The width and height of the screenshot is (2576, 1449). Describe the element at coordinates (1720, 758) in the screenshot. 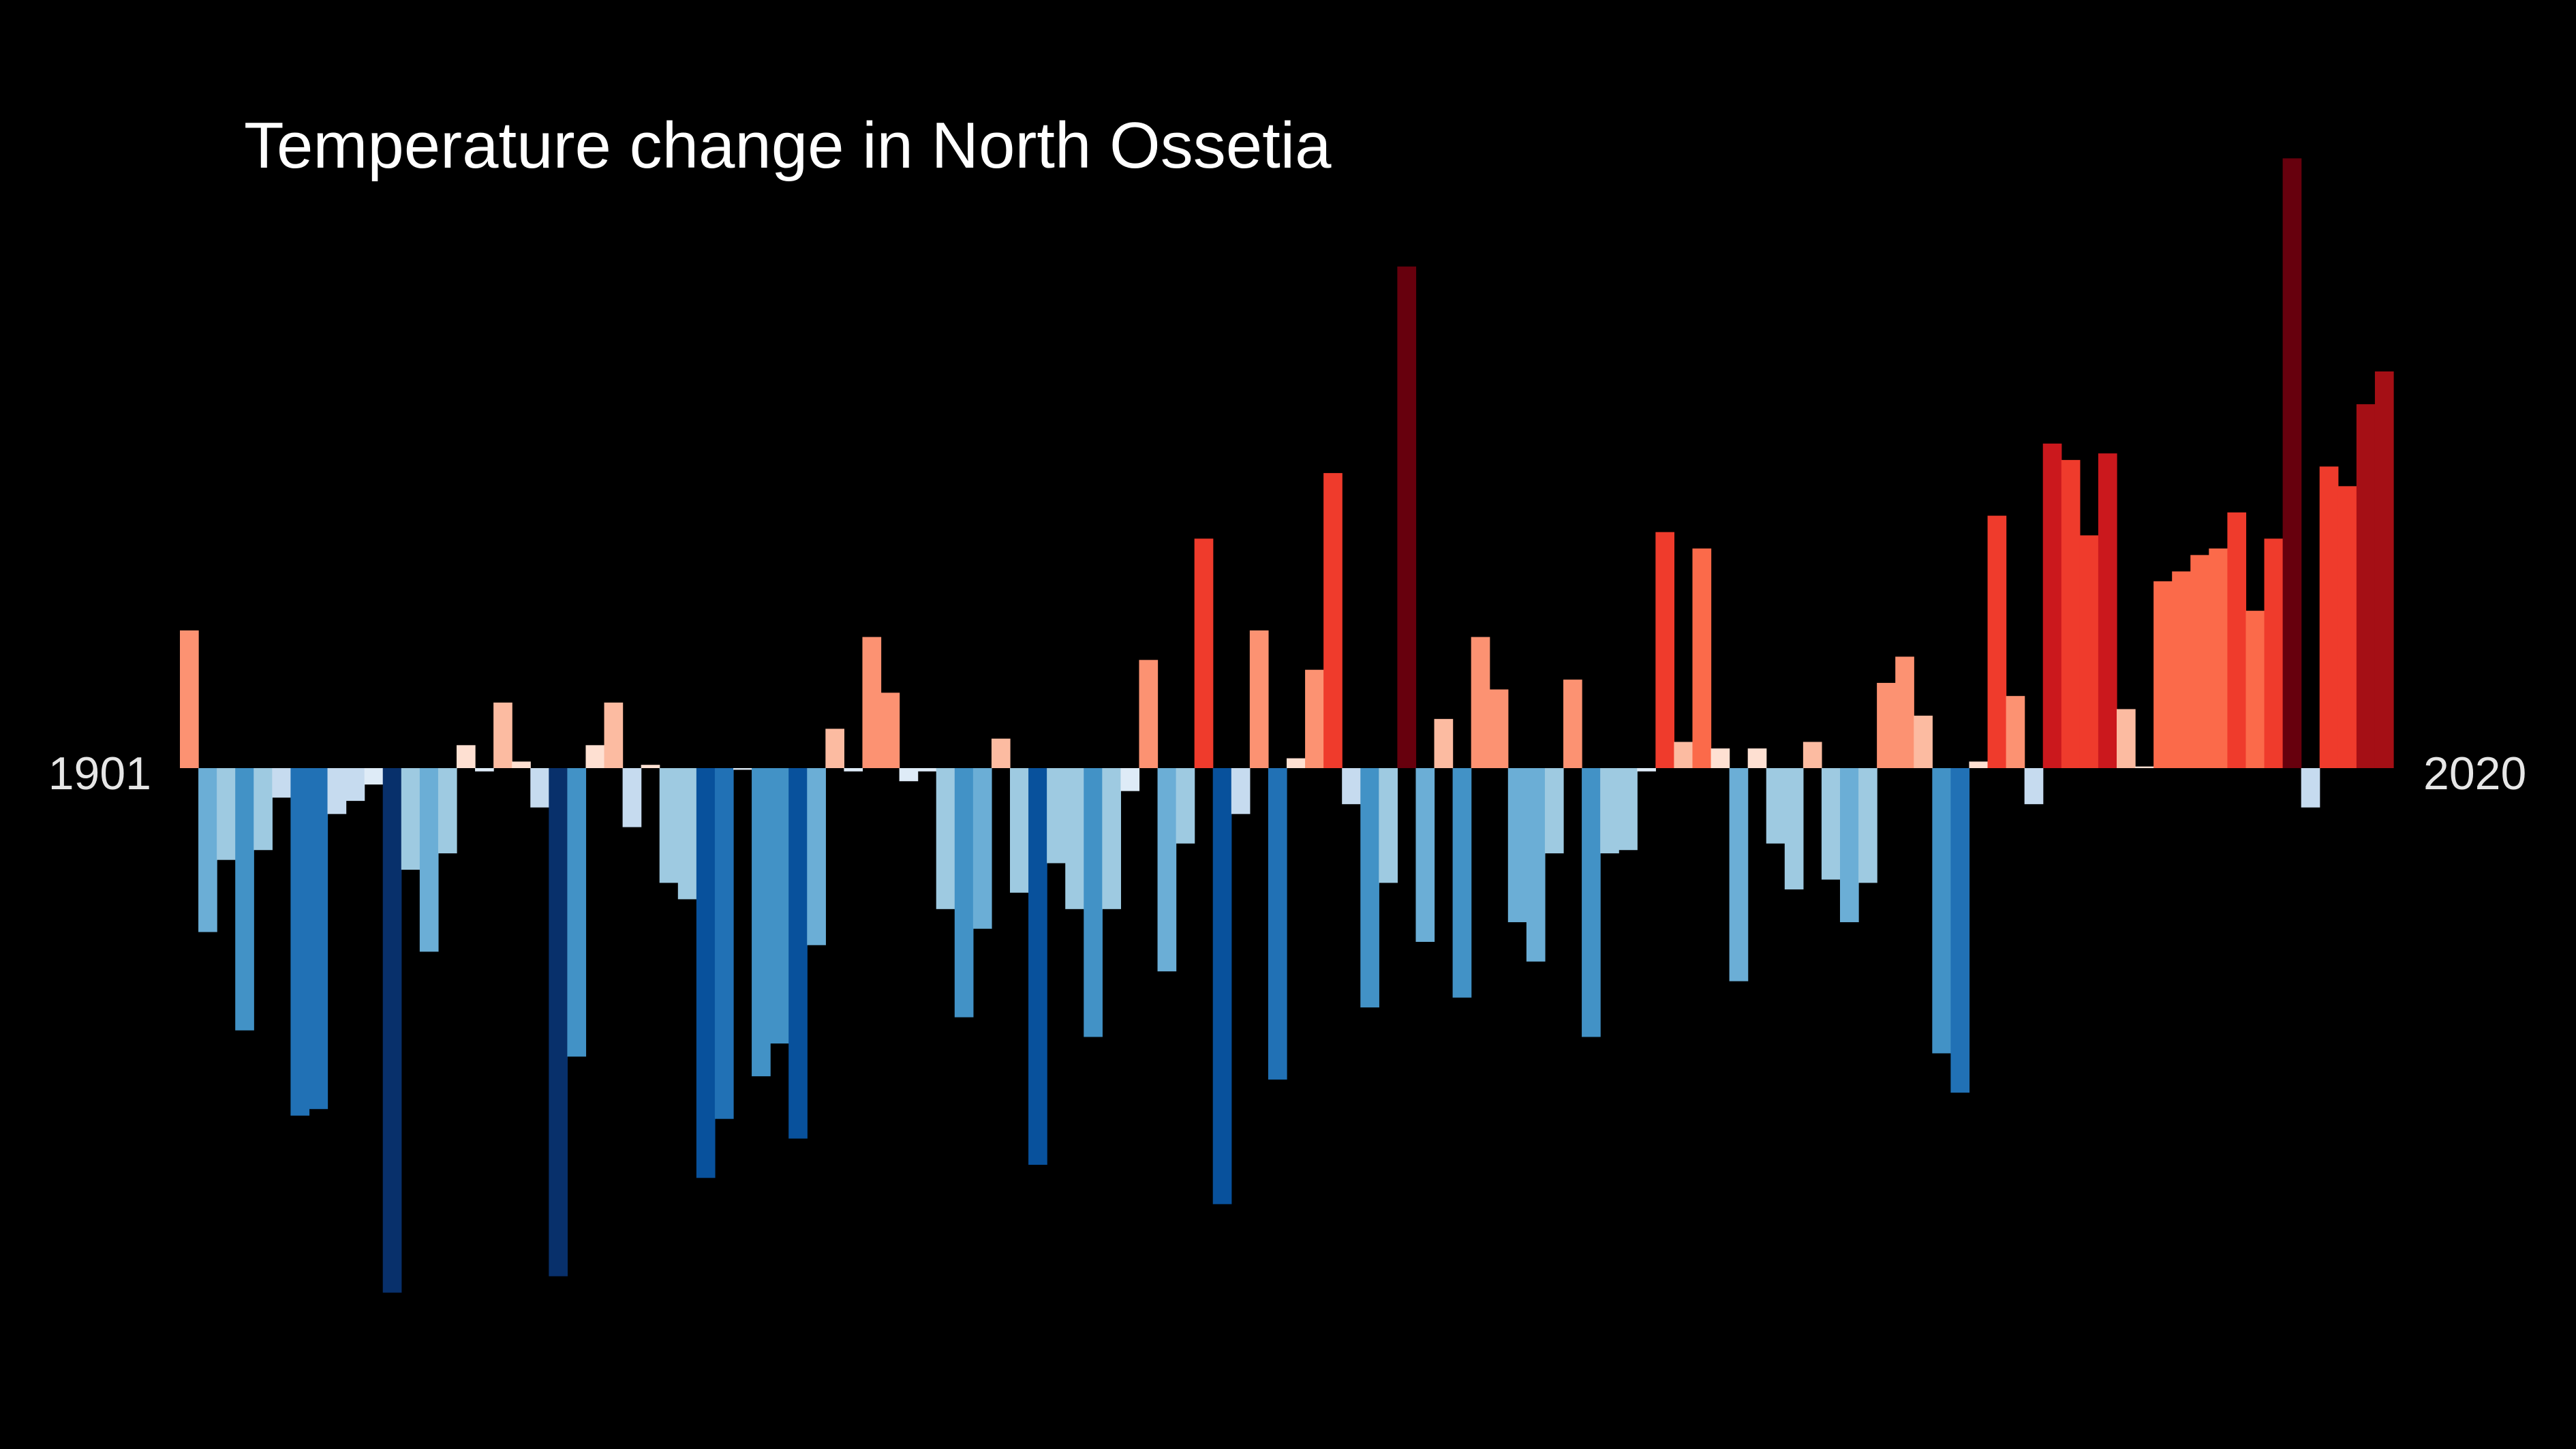

I see `bar-1984` at that location.